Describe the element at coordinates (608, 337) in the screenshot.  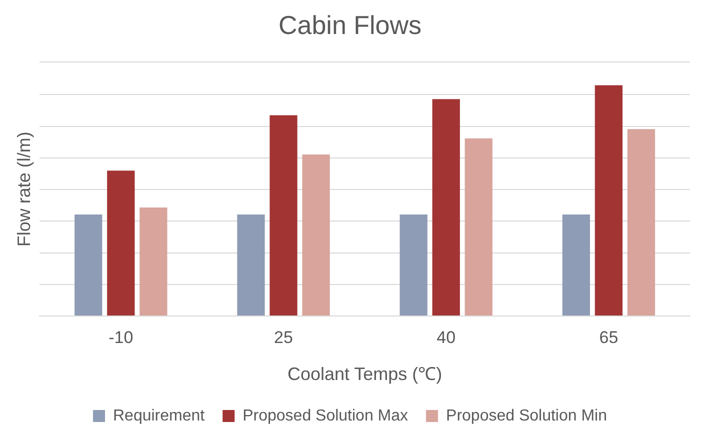
I see `x-tick-label: 65` at that location.